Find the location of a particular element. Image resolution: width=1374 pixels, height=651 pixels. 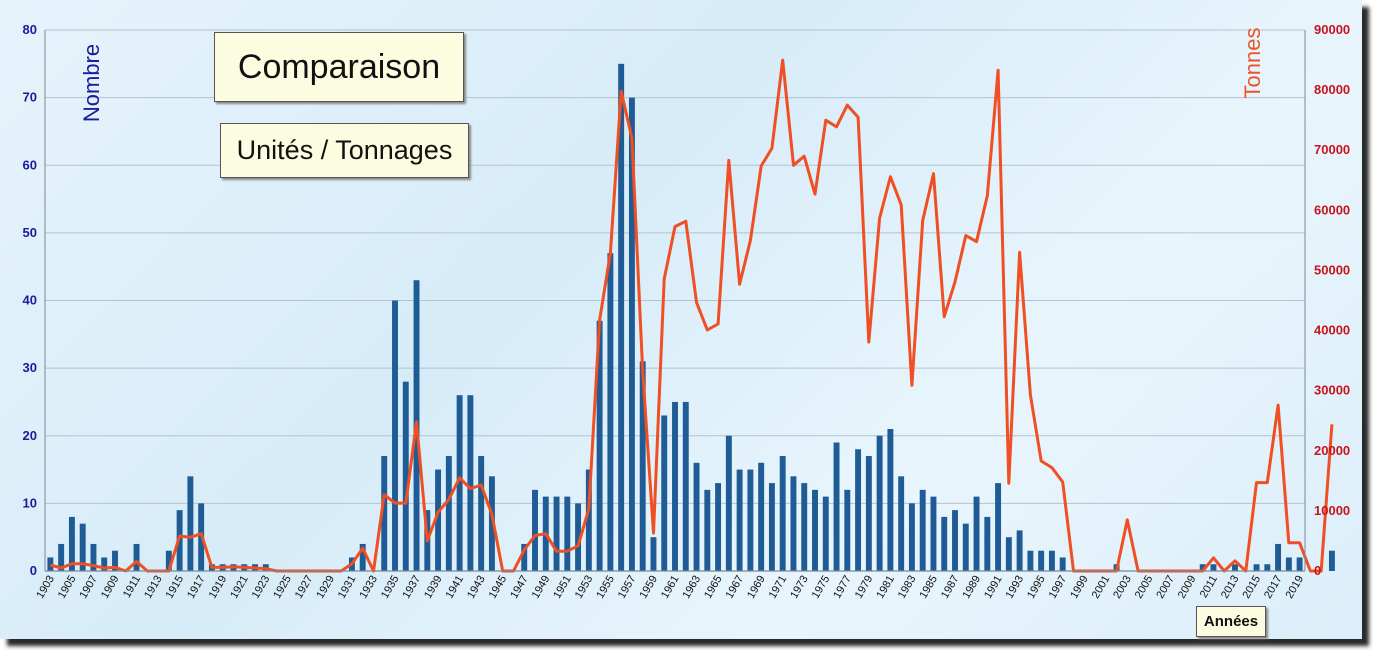

x-tick-label: 1983 is located at coordinates (907, 587).